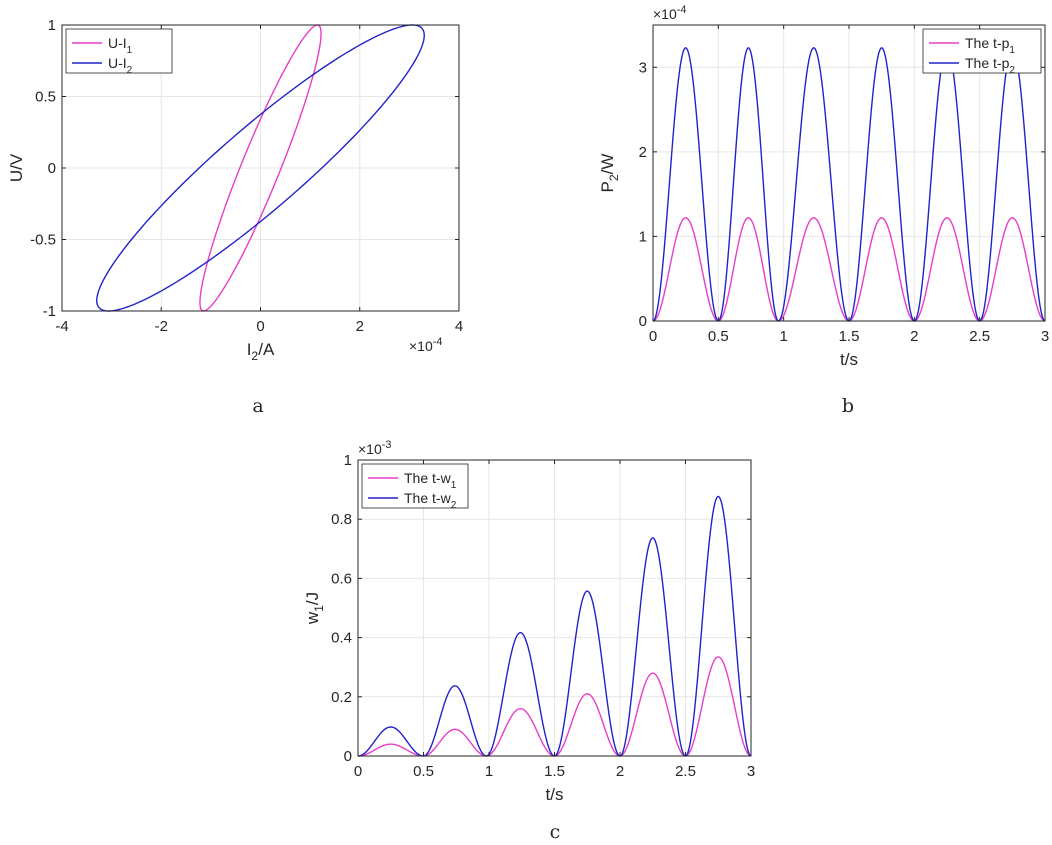  I want to click on y-axis-label: w1/J, so click(314, 608).